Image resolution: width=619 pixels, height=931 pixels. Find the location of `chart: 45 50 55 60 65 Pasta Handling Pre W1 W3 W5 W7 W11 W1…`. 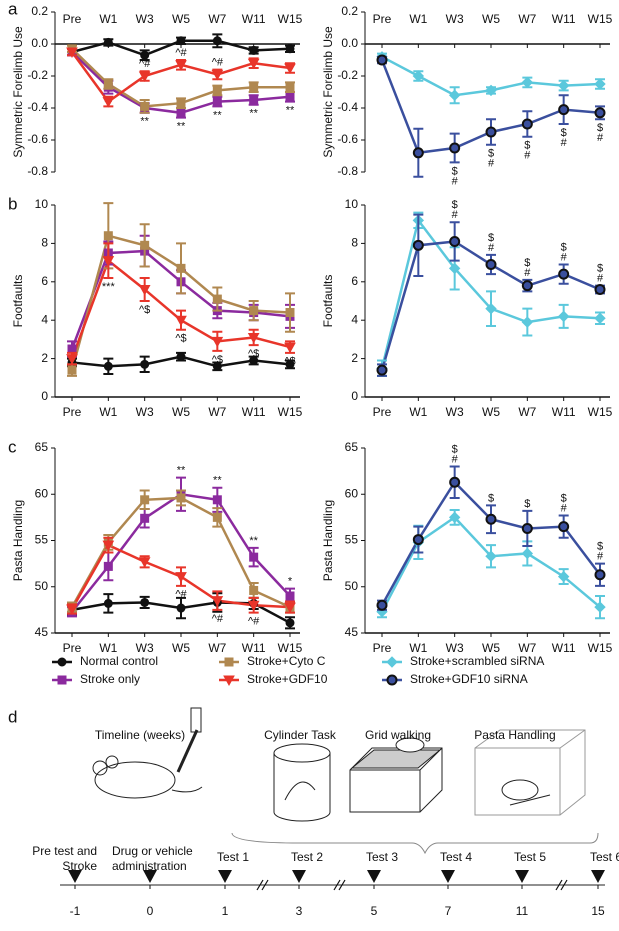

chart: 45 50 55 60 65 Pasta Handling Pre W1 W3 W5 W7 W11 W1… is located at coordinates (466, 547).